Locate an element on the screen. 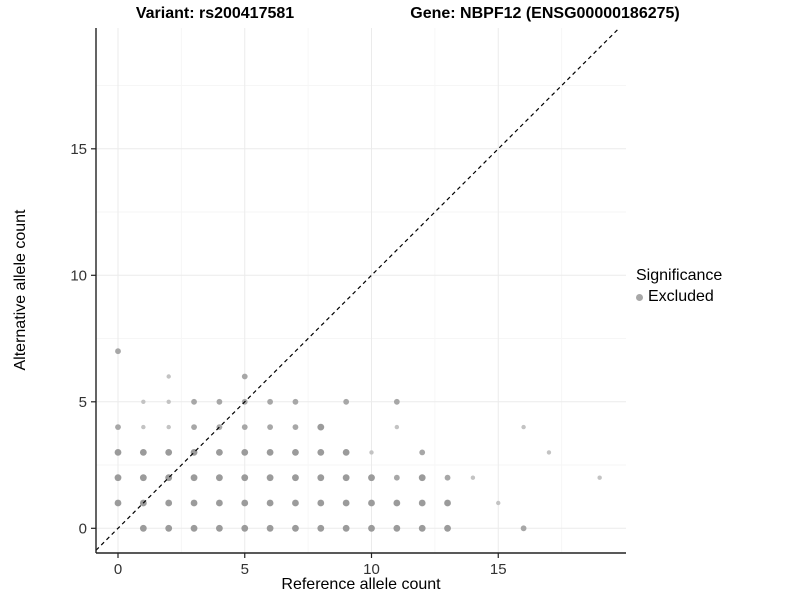 The height and width of the screenshot is (600, 800). legend-item-excluded: Excluded is located at coordinates (679, 297).